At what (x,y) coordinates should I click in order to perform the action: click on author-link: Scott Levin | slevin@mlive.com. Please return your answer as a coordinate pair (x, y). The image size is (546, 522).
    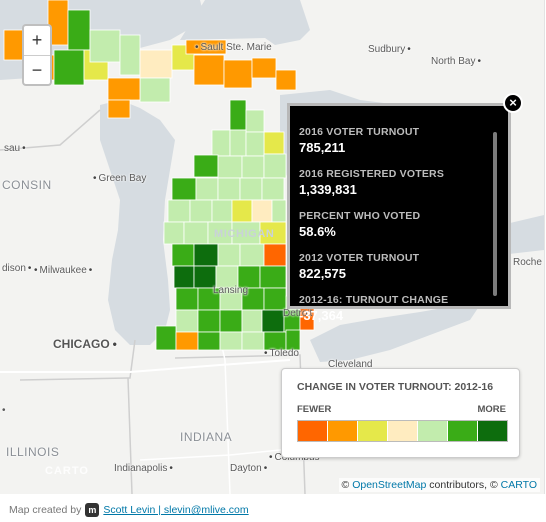
    Looking at the image, I should click on (176, 510).